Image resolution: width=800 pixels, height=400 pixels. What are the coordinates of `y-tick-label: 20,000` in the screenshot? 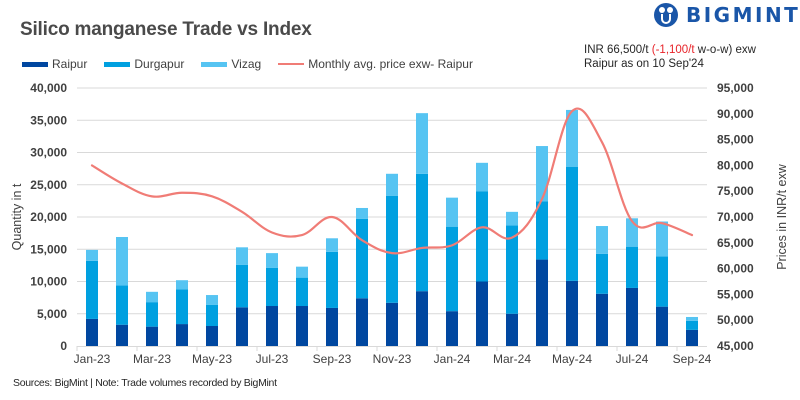 It's located at (48, 217).